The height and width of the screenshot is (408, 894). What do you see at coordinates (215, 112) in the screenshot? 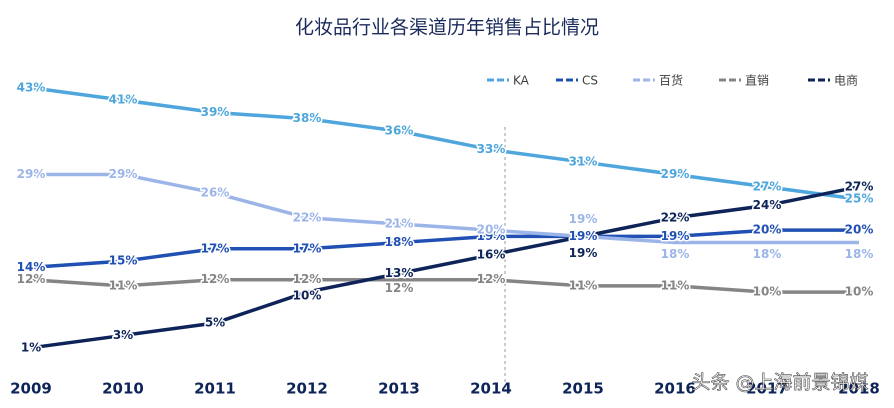
I see `data-label: 39%` at bounding box center [215, 112].